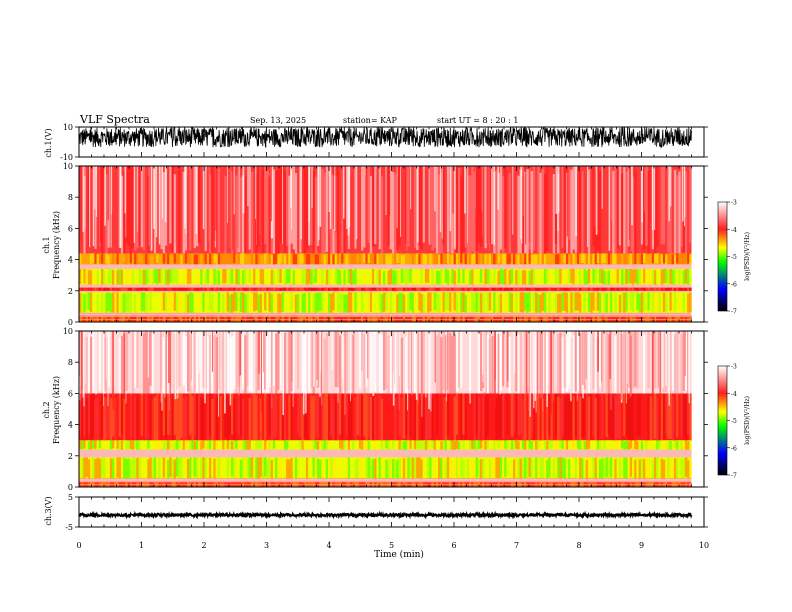 The image size is (792, 612). I want to click on x-tick-label: 6, so click(453, 545).